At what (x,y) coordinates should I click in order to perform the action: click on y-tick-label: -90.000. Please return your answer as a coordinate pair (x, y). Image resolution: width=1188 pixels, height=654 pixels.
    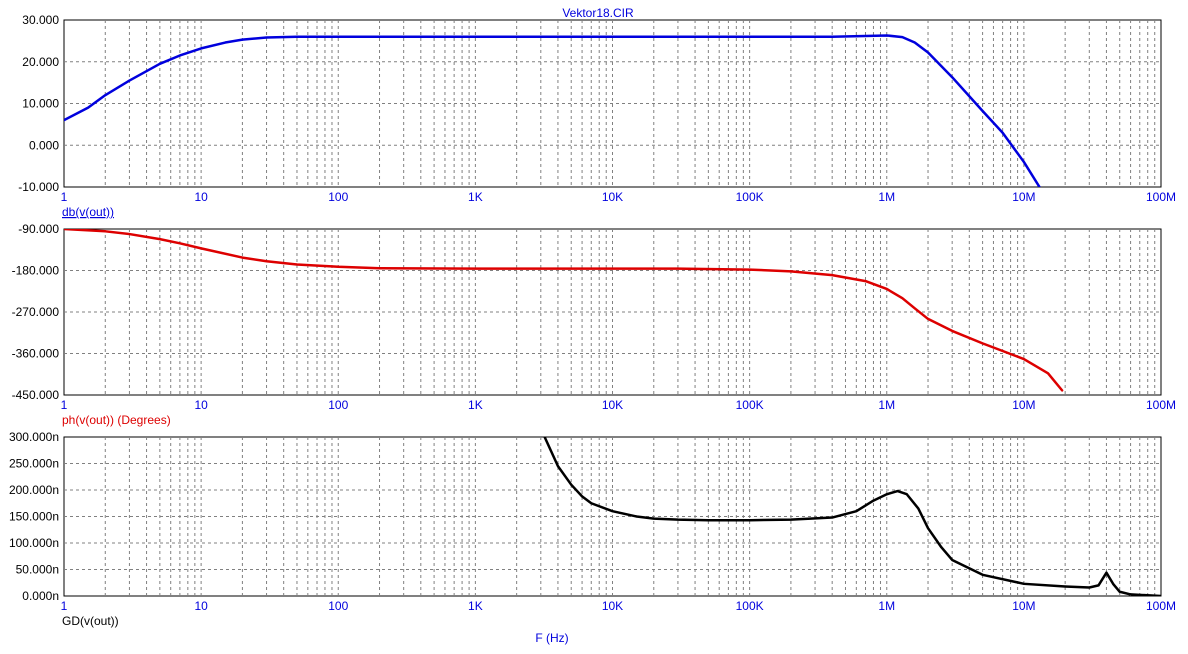
    Looking at the image, I should click on (38, 229).